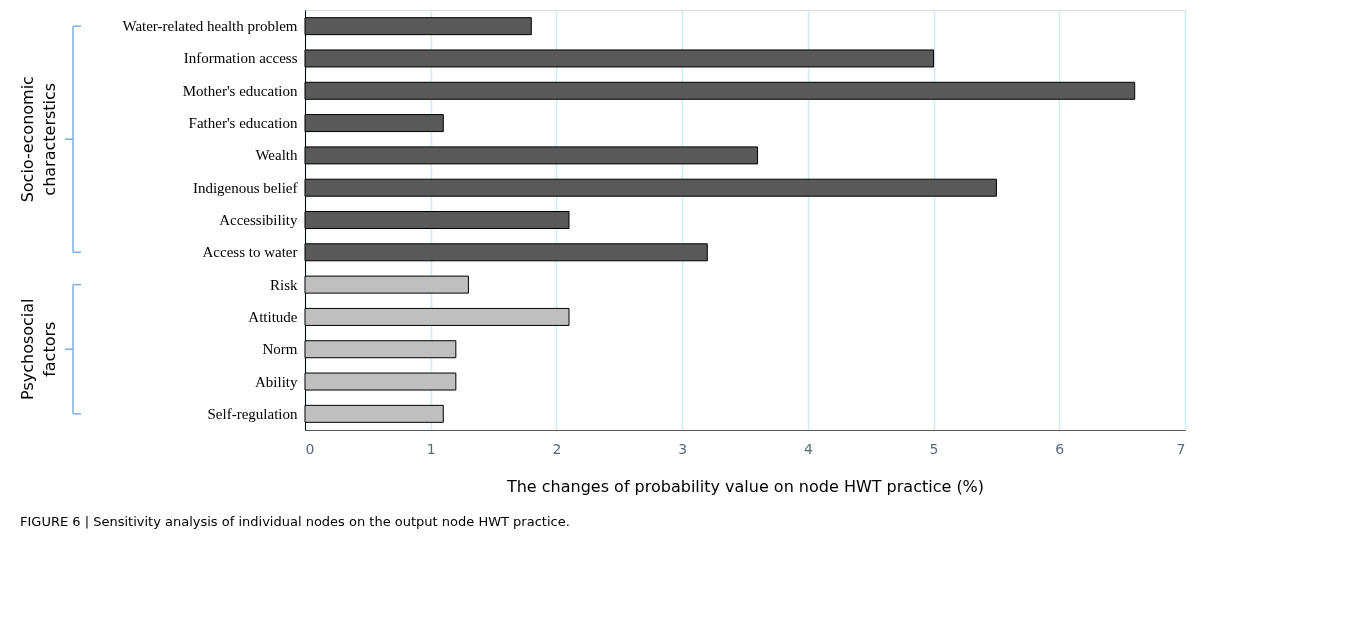  What do you see at coordinates (1181, 448) in the screenshot?
I see `x-tick-label: 7` at bounding box center [1181, 448].